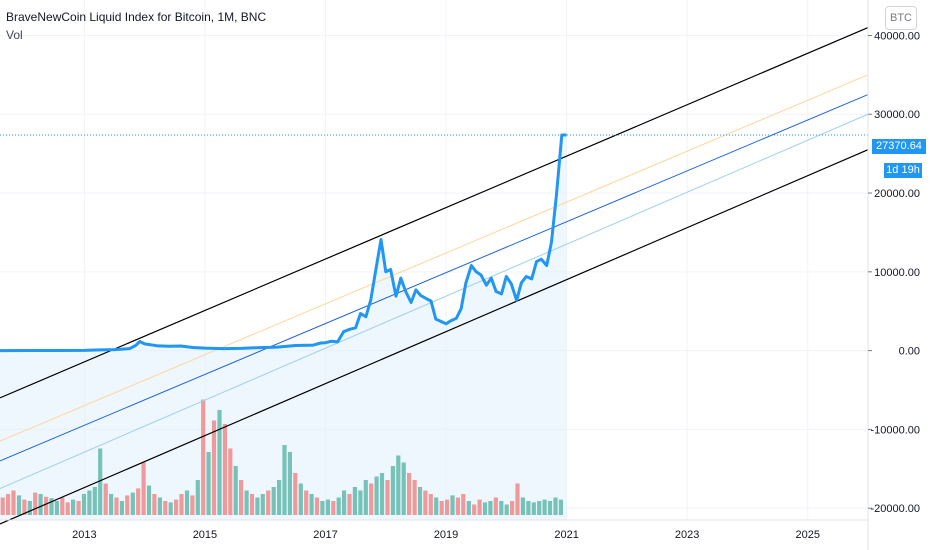 The height and width of the screenshot is (550, 932). I want to click on y-tick-label: 0.00, so click(909, 352).